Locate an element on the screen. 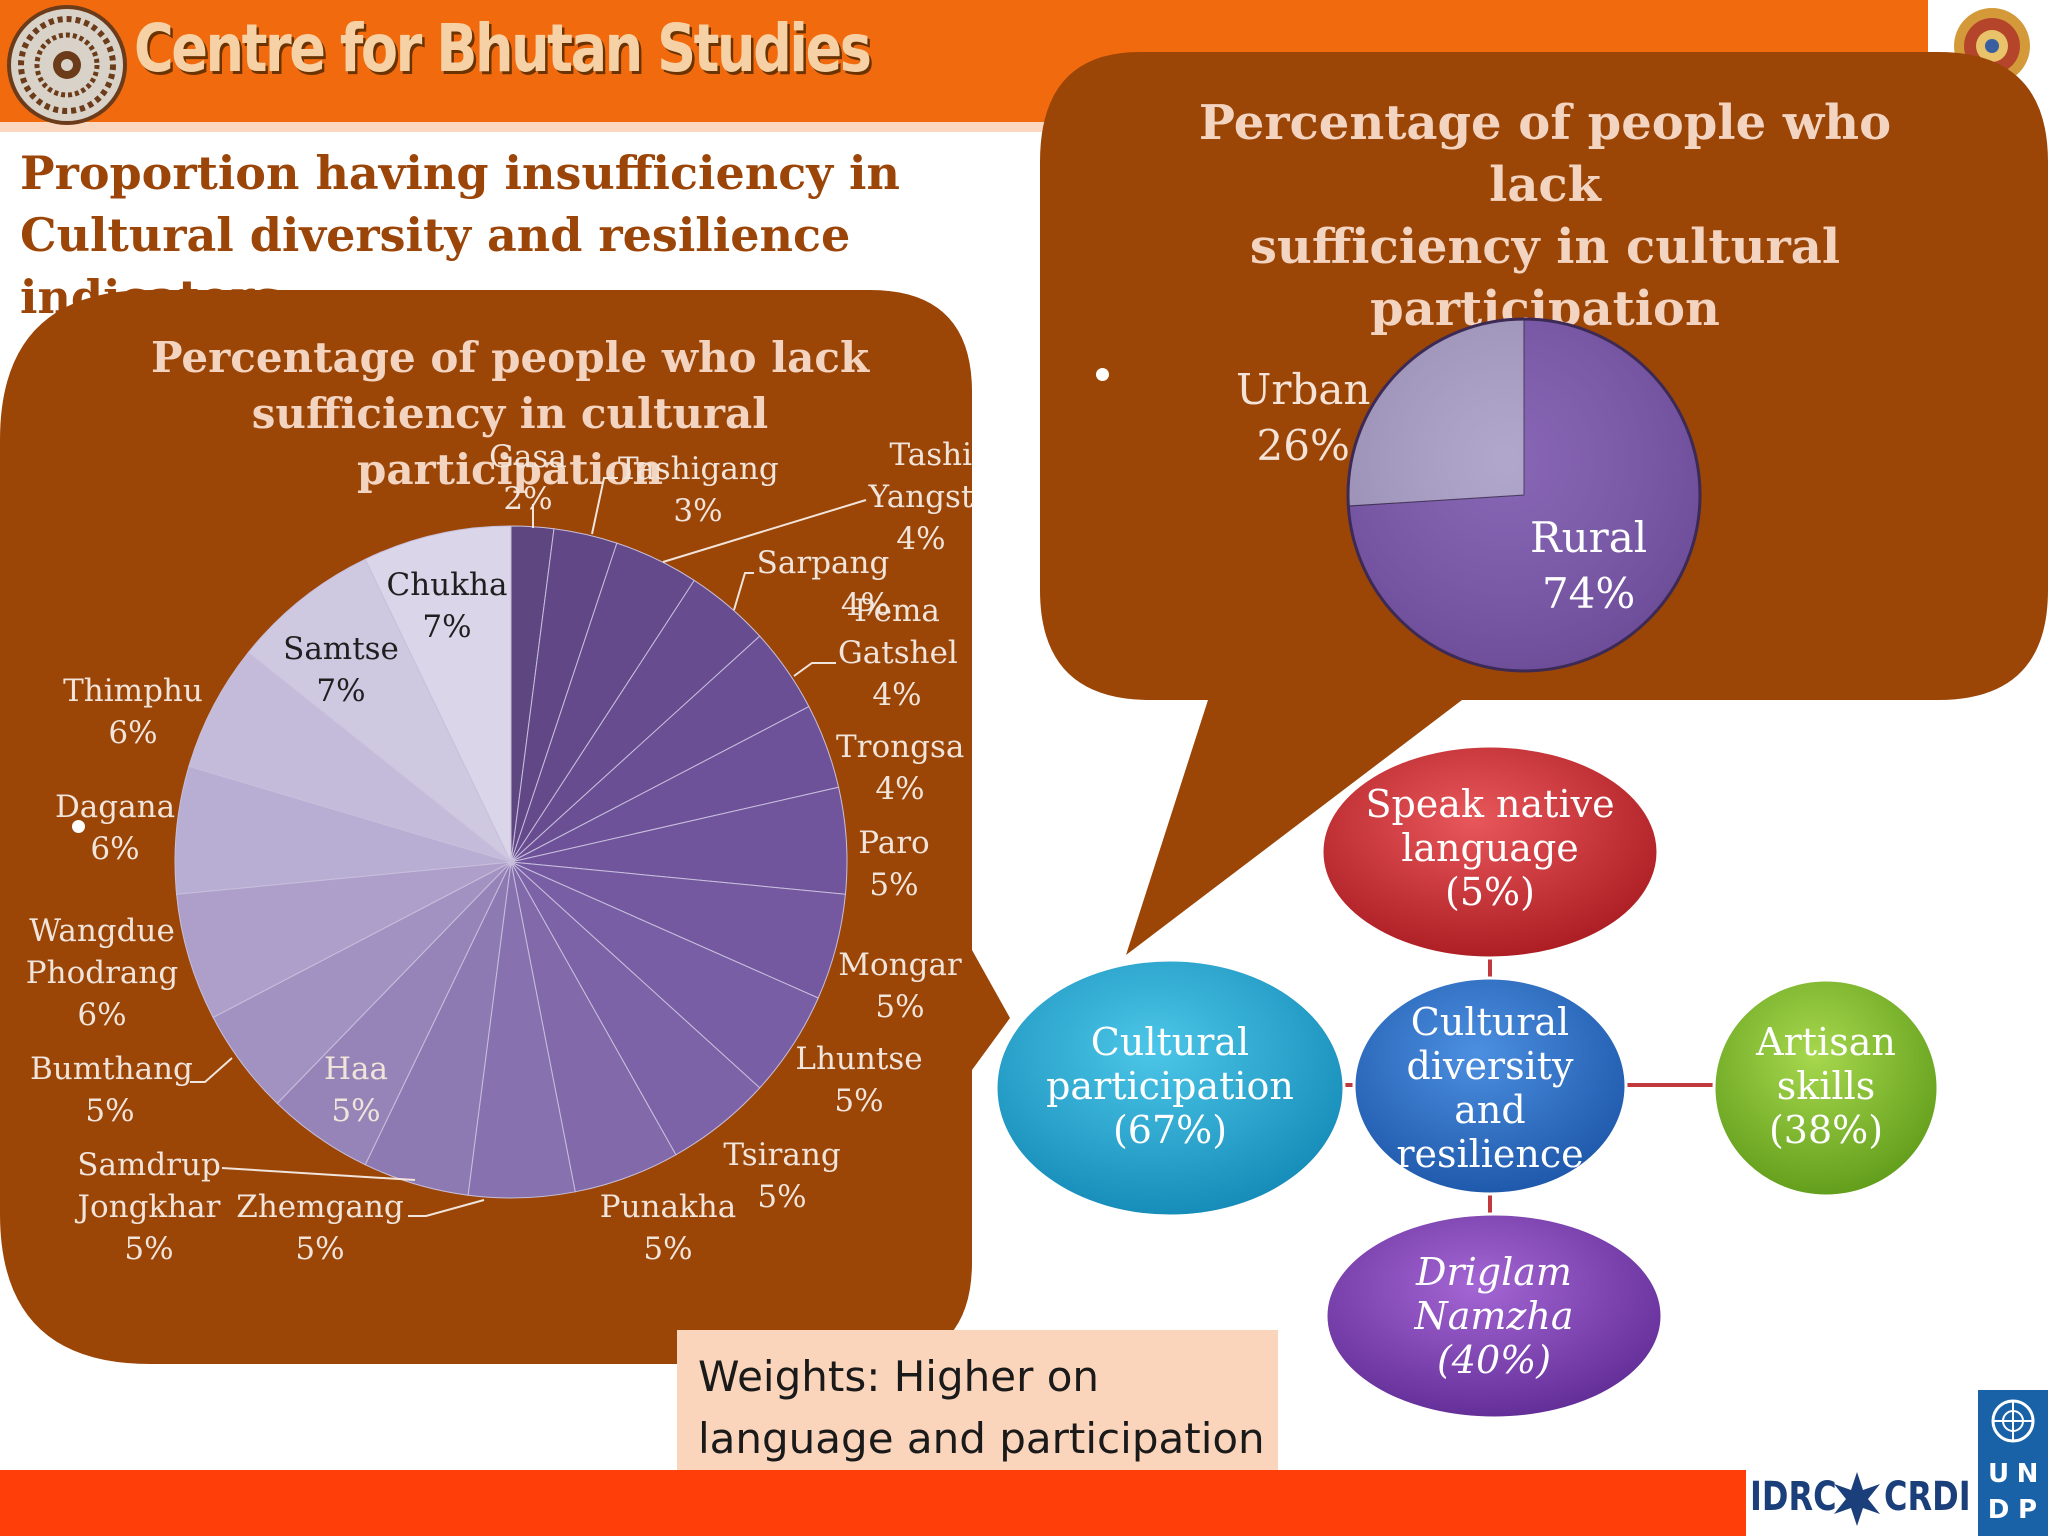 This screenshot has height=1536, width=2048. label-dagana: Dagana 6% is located at coordinates (115, 828).